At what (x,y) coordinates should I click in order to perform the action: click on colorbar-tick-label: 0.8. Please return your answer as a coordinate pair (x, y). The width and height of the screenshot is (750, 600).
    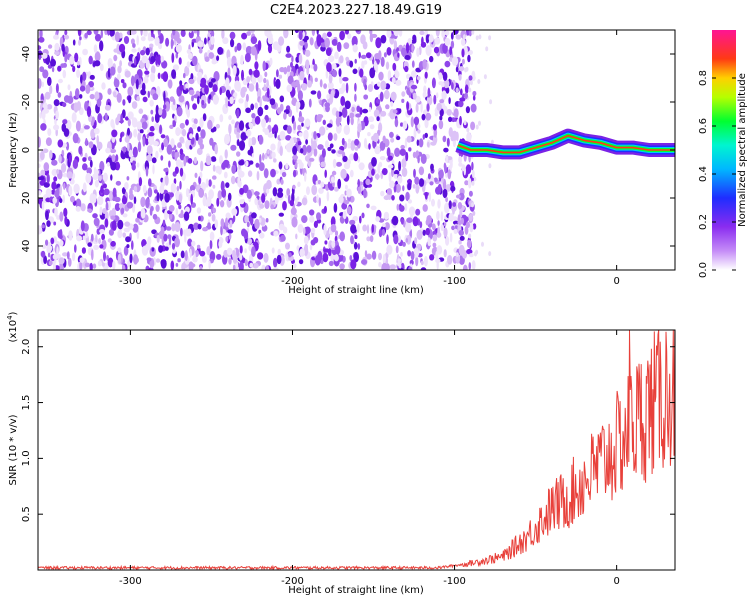
    Looking at the image, I should click on (703, 78).